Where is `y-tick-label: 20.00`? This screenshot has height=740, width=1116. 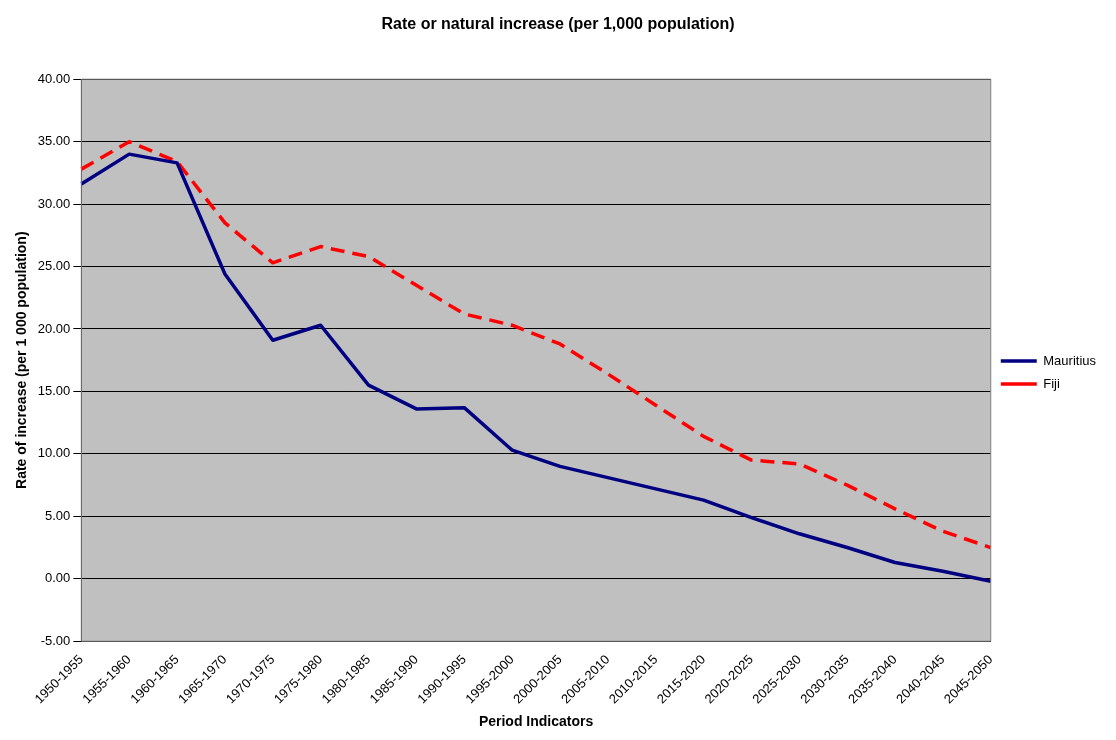
y-tick-label: 20.00 is located at coordinates (54, 328).